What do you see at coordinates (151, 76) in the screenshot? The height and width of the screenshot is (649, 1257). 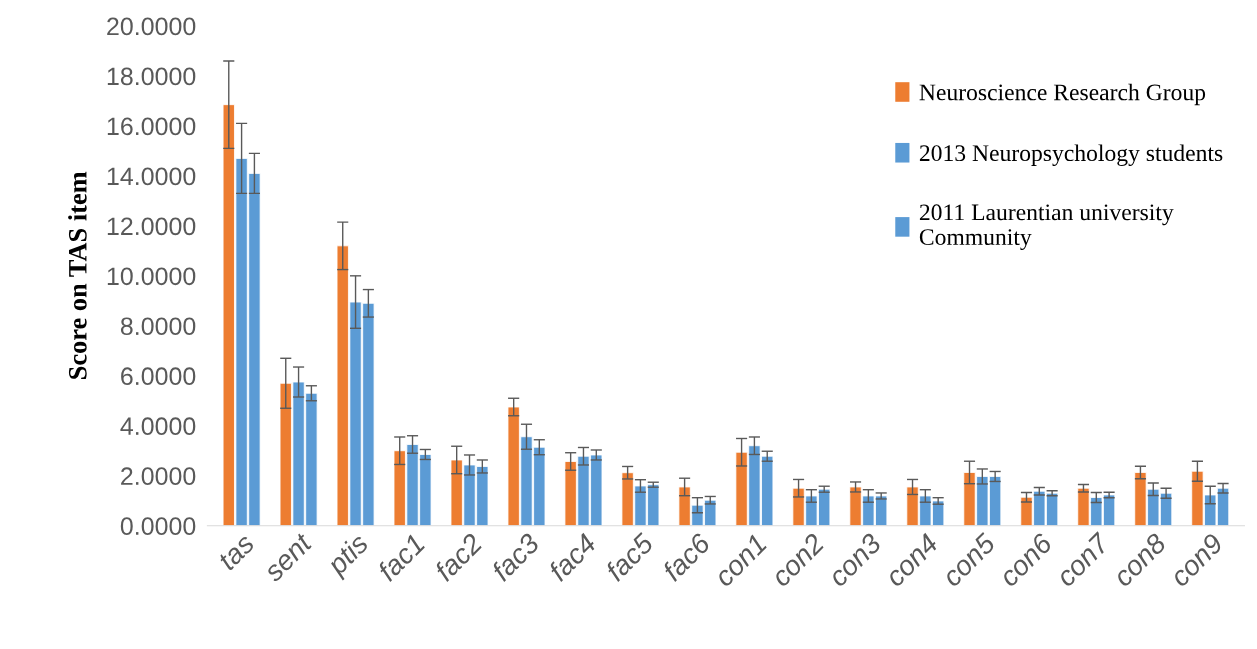 I see `y-tick-label: 18.0000` at bounding box center [151, 76].